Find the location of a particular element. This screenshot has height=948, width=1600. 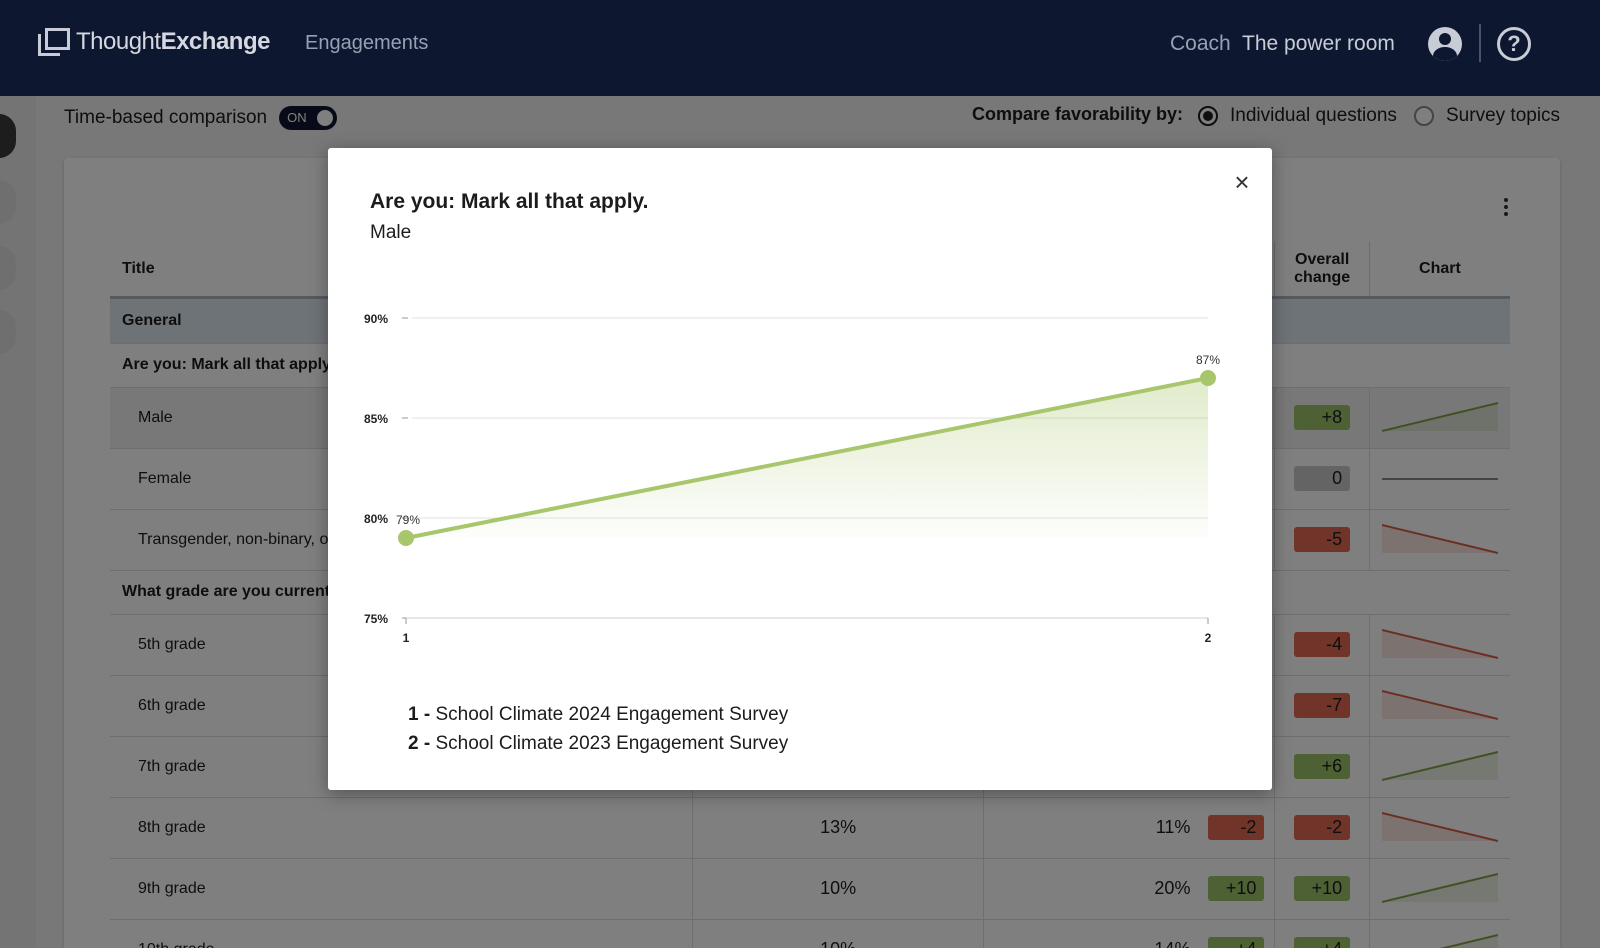

data-label: 79% is located at coordinates (408, 520).